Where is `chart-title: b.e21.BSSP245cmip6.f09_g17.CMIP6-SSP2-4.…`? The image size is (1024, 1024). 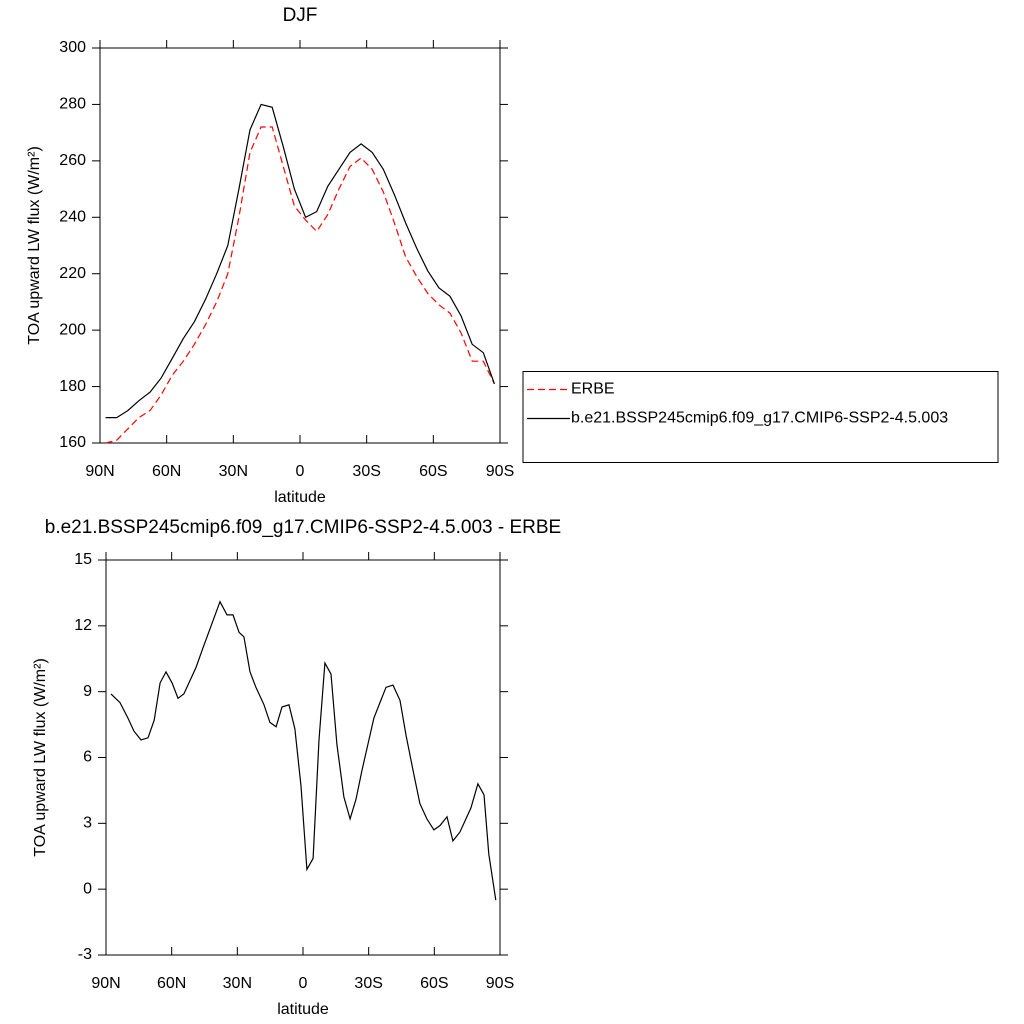 chart-title: b.e21.BSSP245cmip6.f09_g17.CMIP6-SSP2-4.… is located at coordinates (303, 527).